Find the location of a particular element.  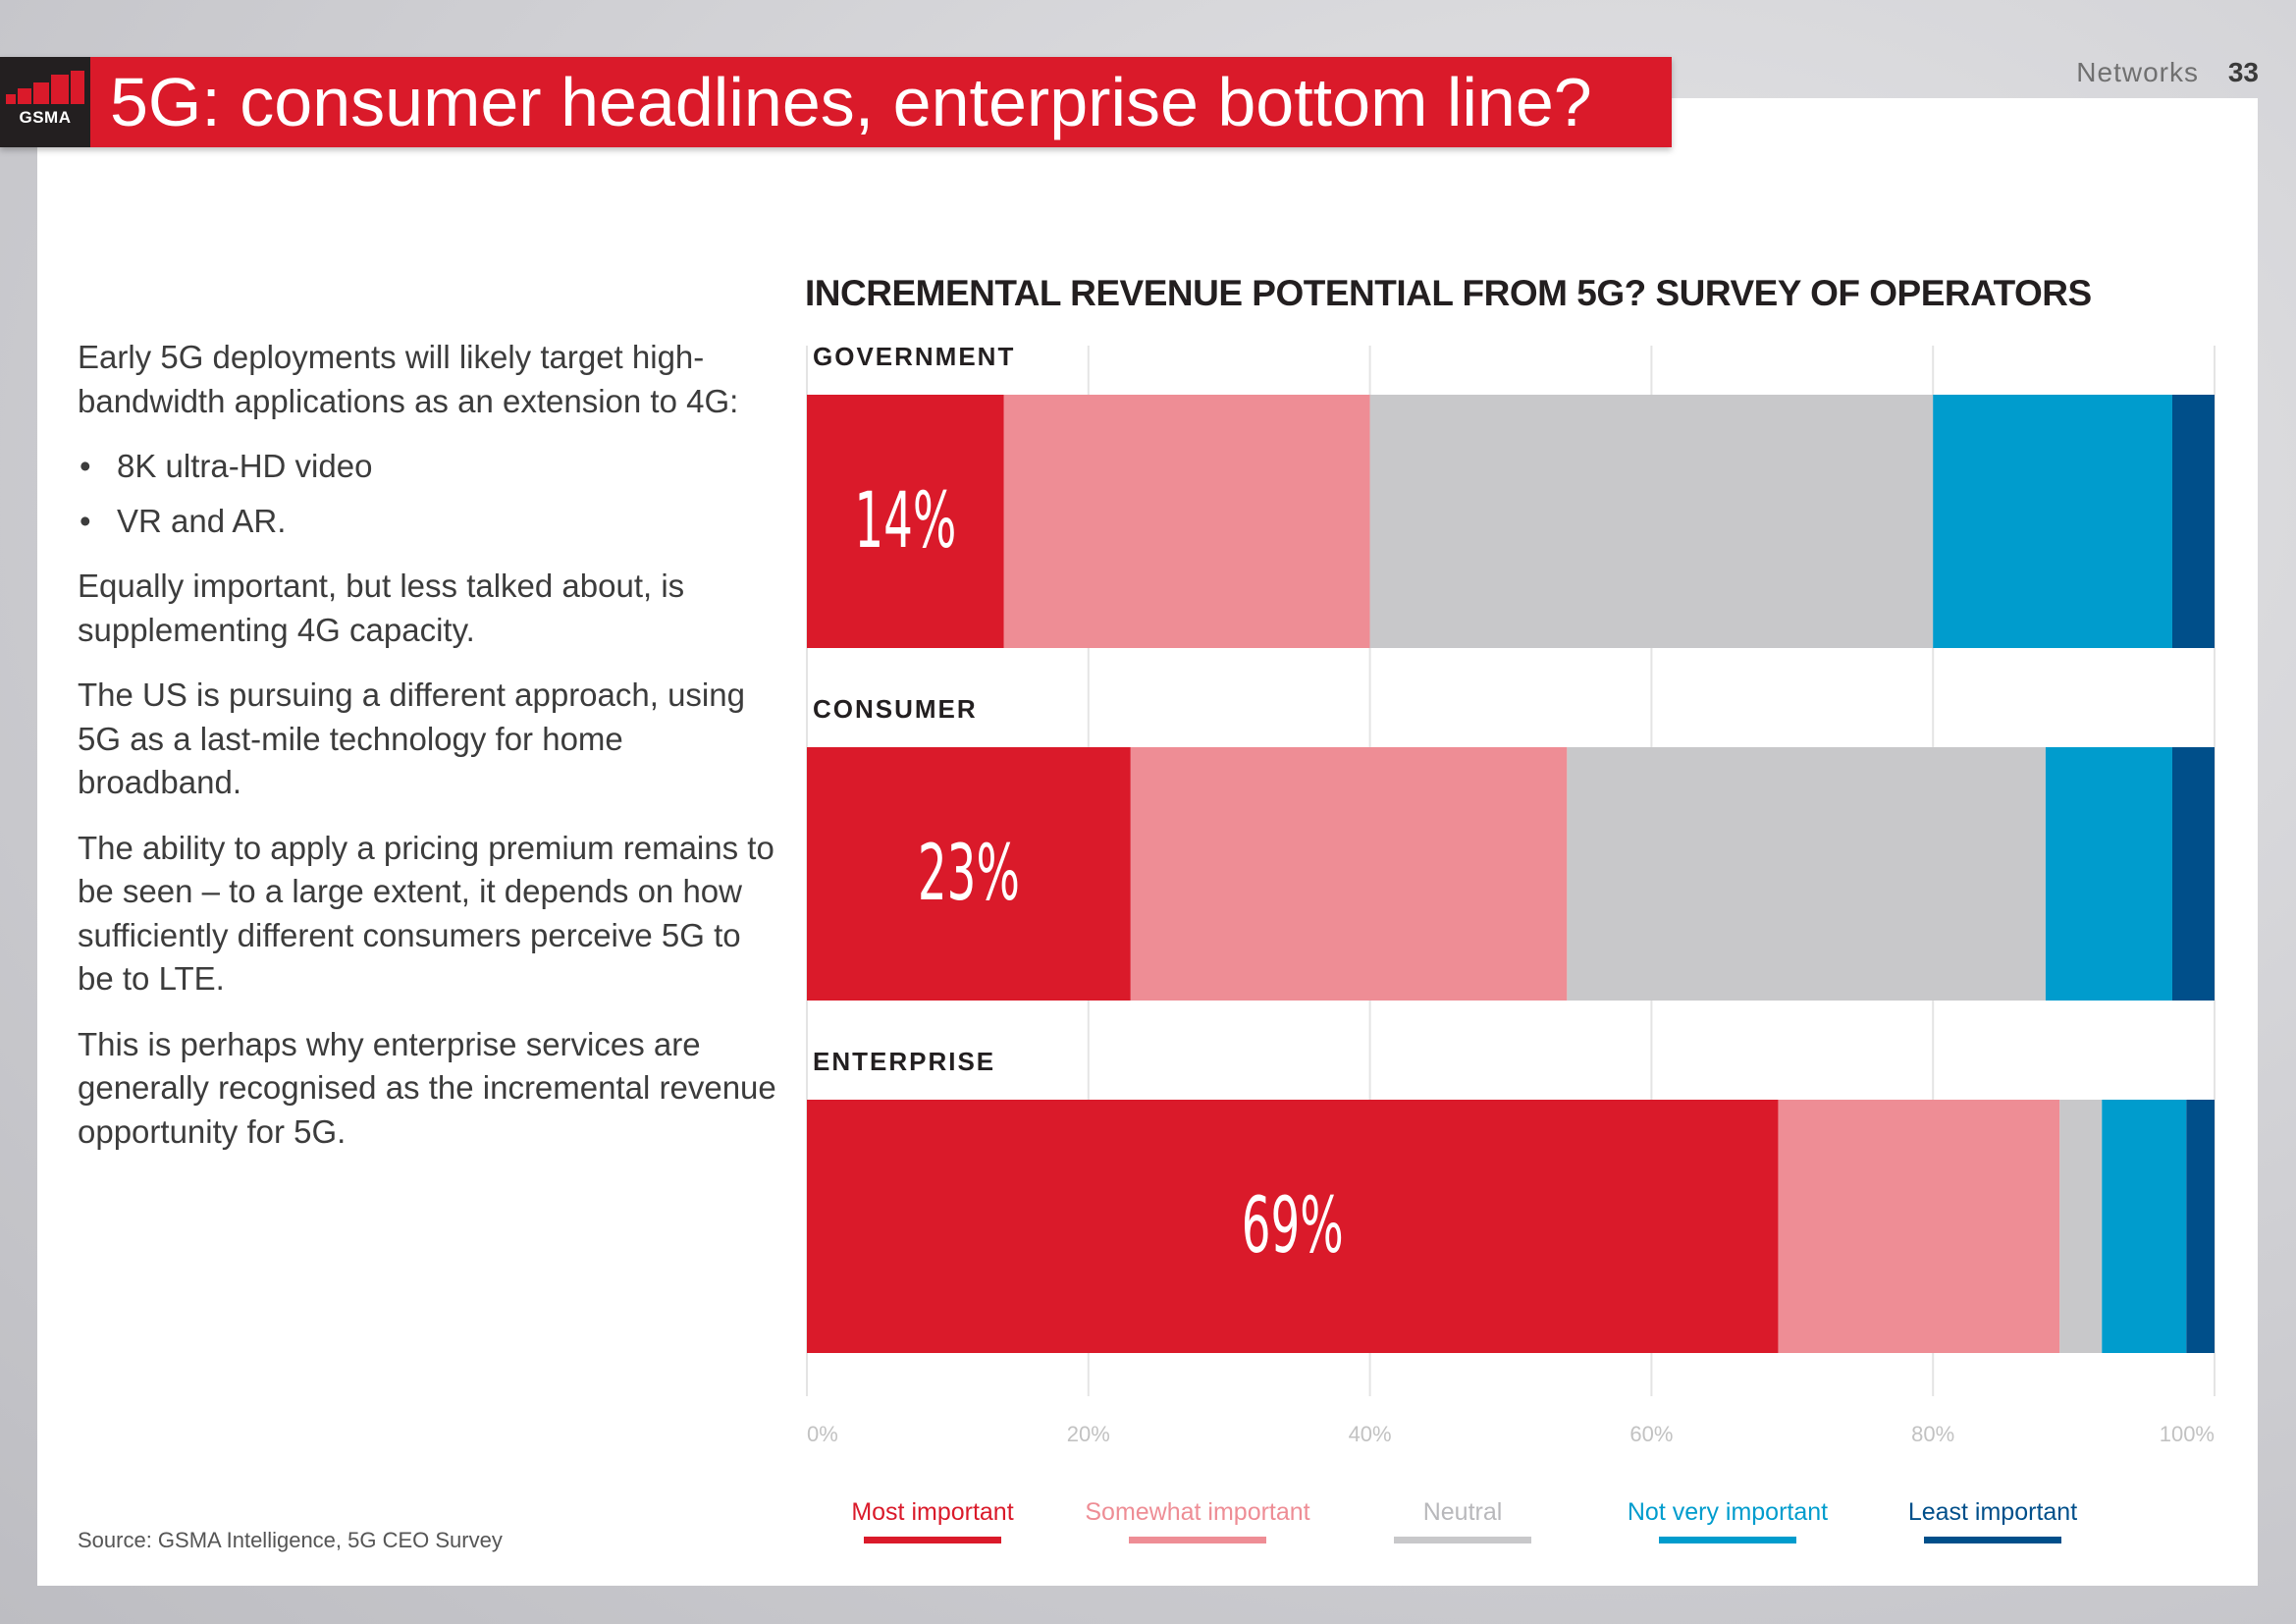

bullet-item: VR and AR. is located at coordinates (431, 522).